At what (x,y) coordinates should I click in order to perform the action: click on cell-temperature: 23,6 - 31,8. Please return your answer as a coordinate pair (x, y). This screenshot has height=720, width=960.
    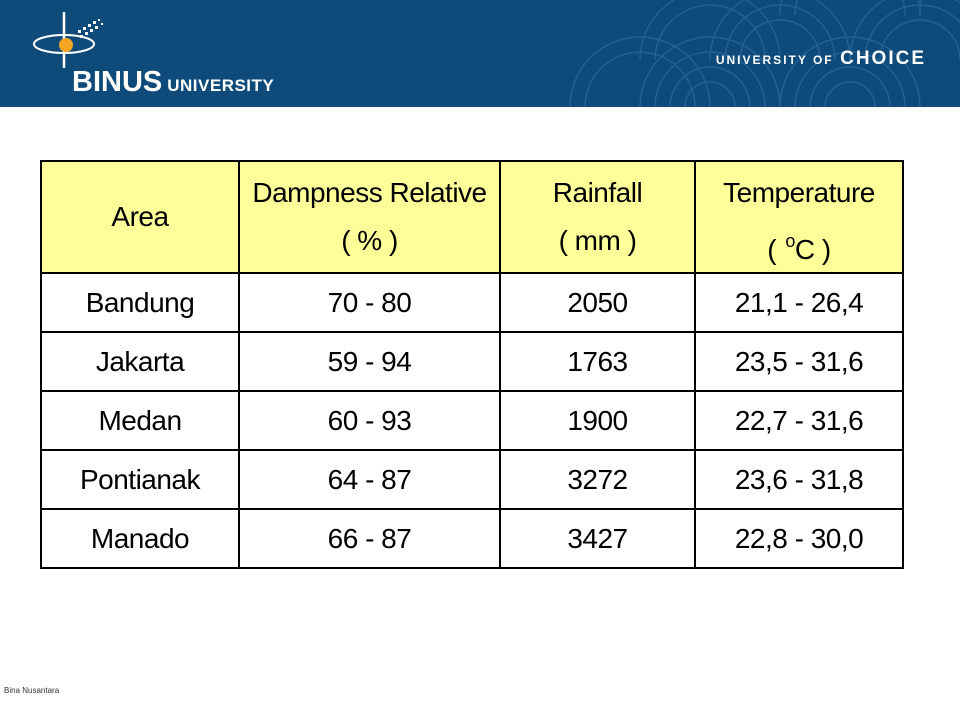
    Looking at the image, I should click on (799, 479).